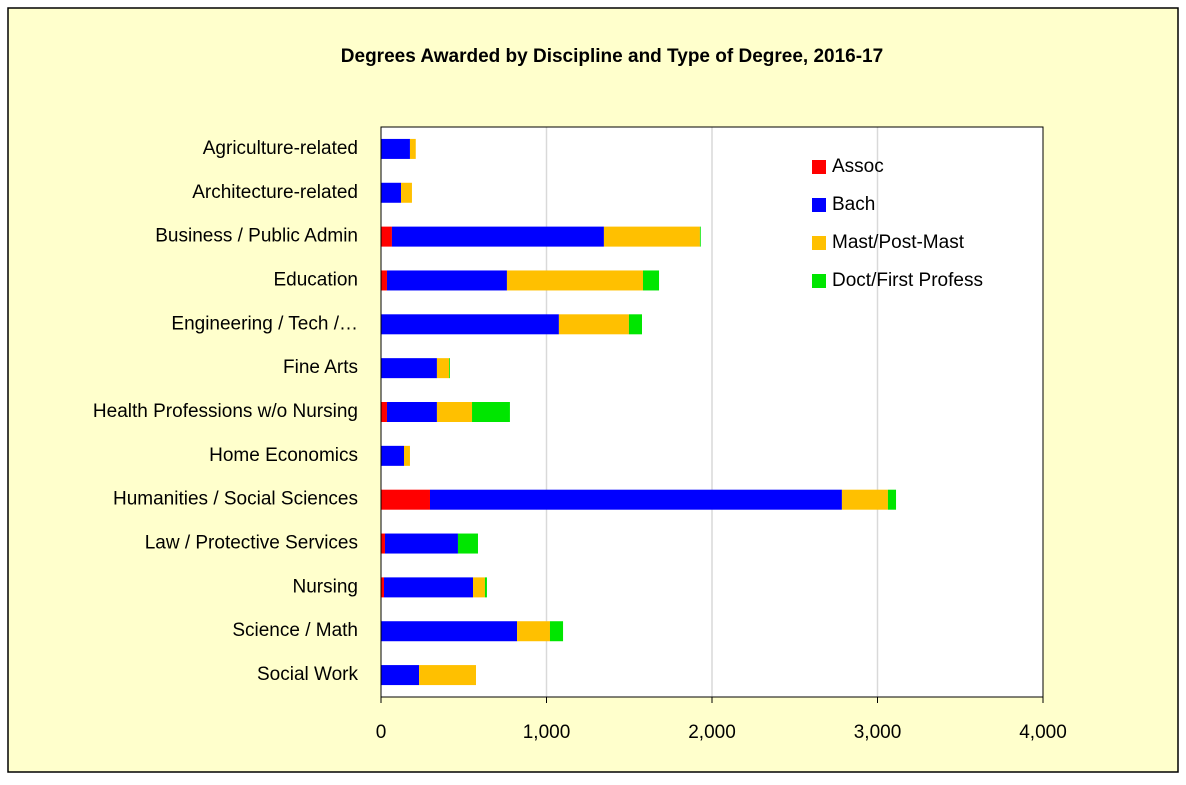  Describe the element at coordinates (712, 732) in the screenshot. I see `x-tick-label: 2,000` at that location.